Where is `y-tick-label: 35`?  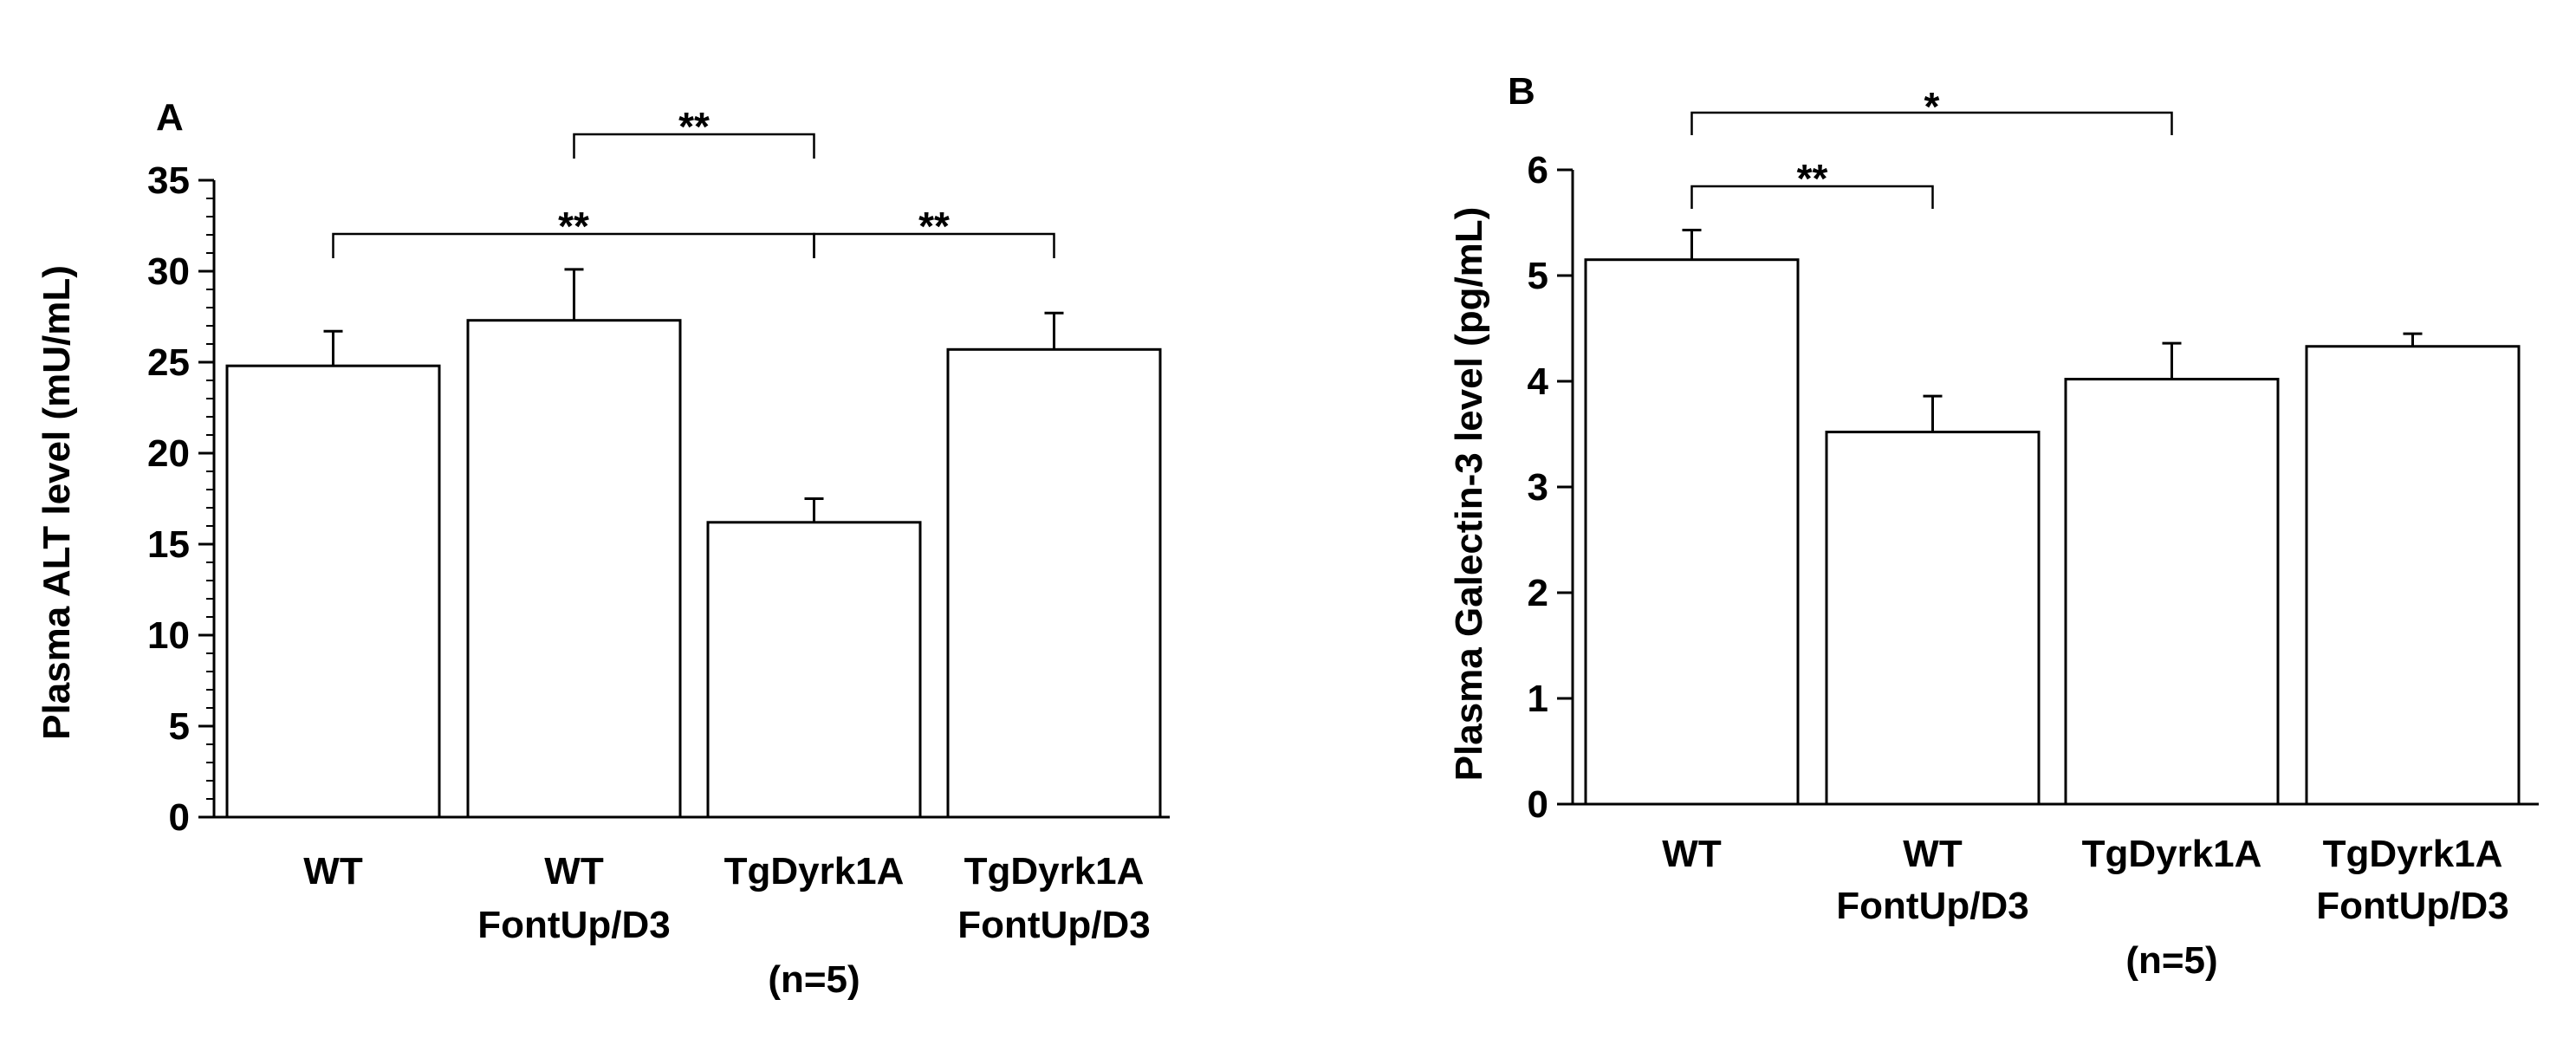 y-tick-label: 35 is located at coordinates (169, 180).